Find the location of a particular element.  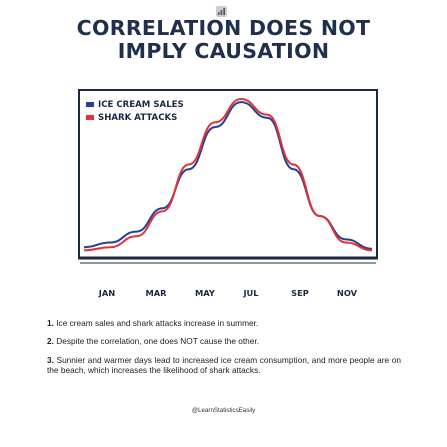

legend-item-ice-cream: ICE CREAM SALES is located at coordinates (158, 104).